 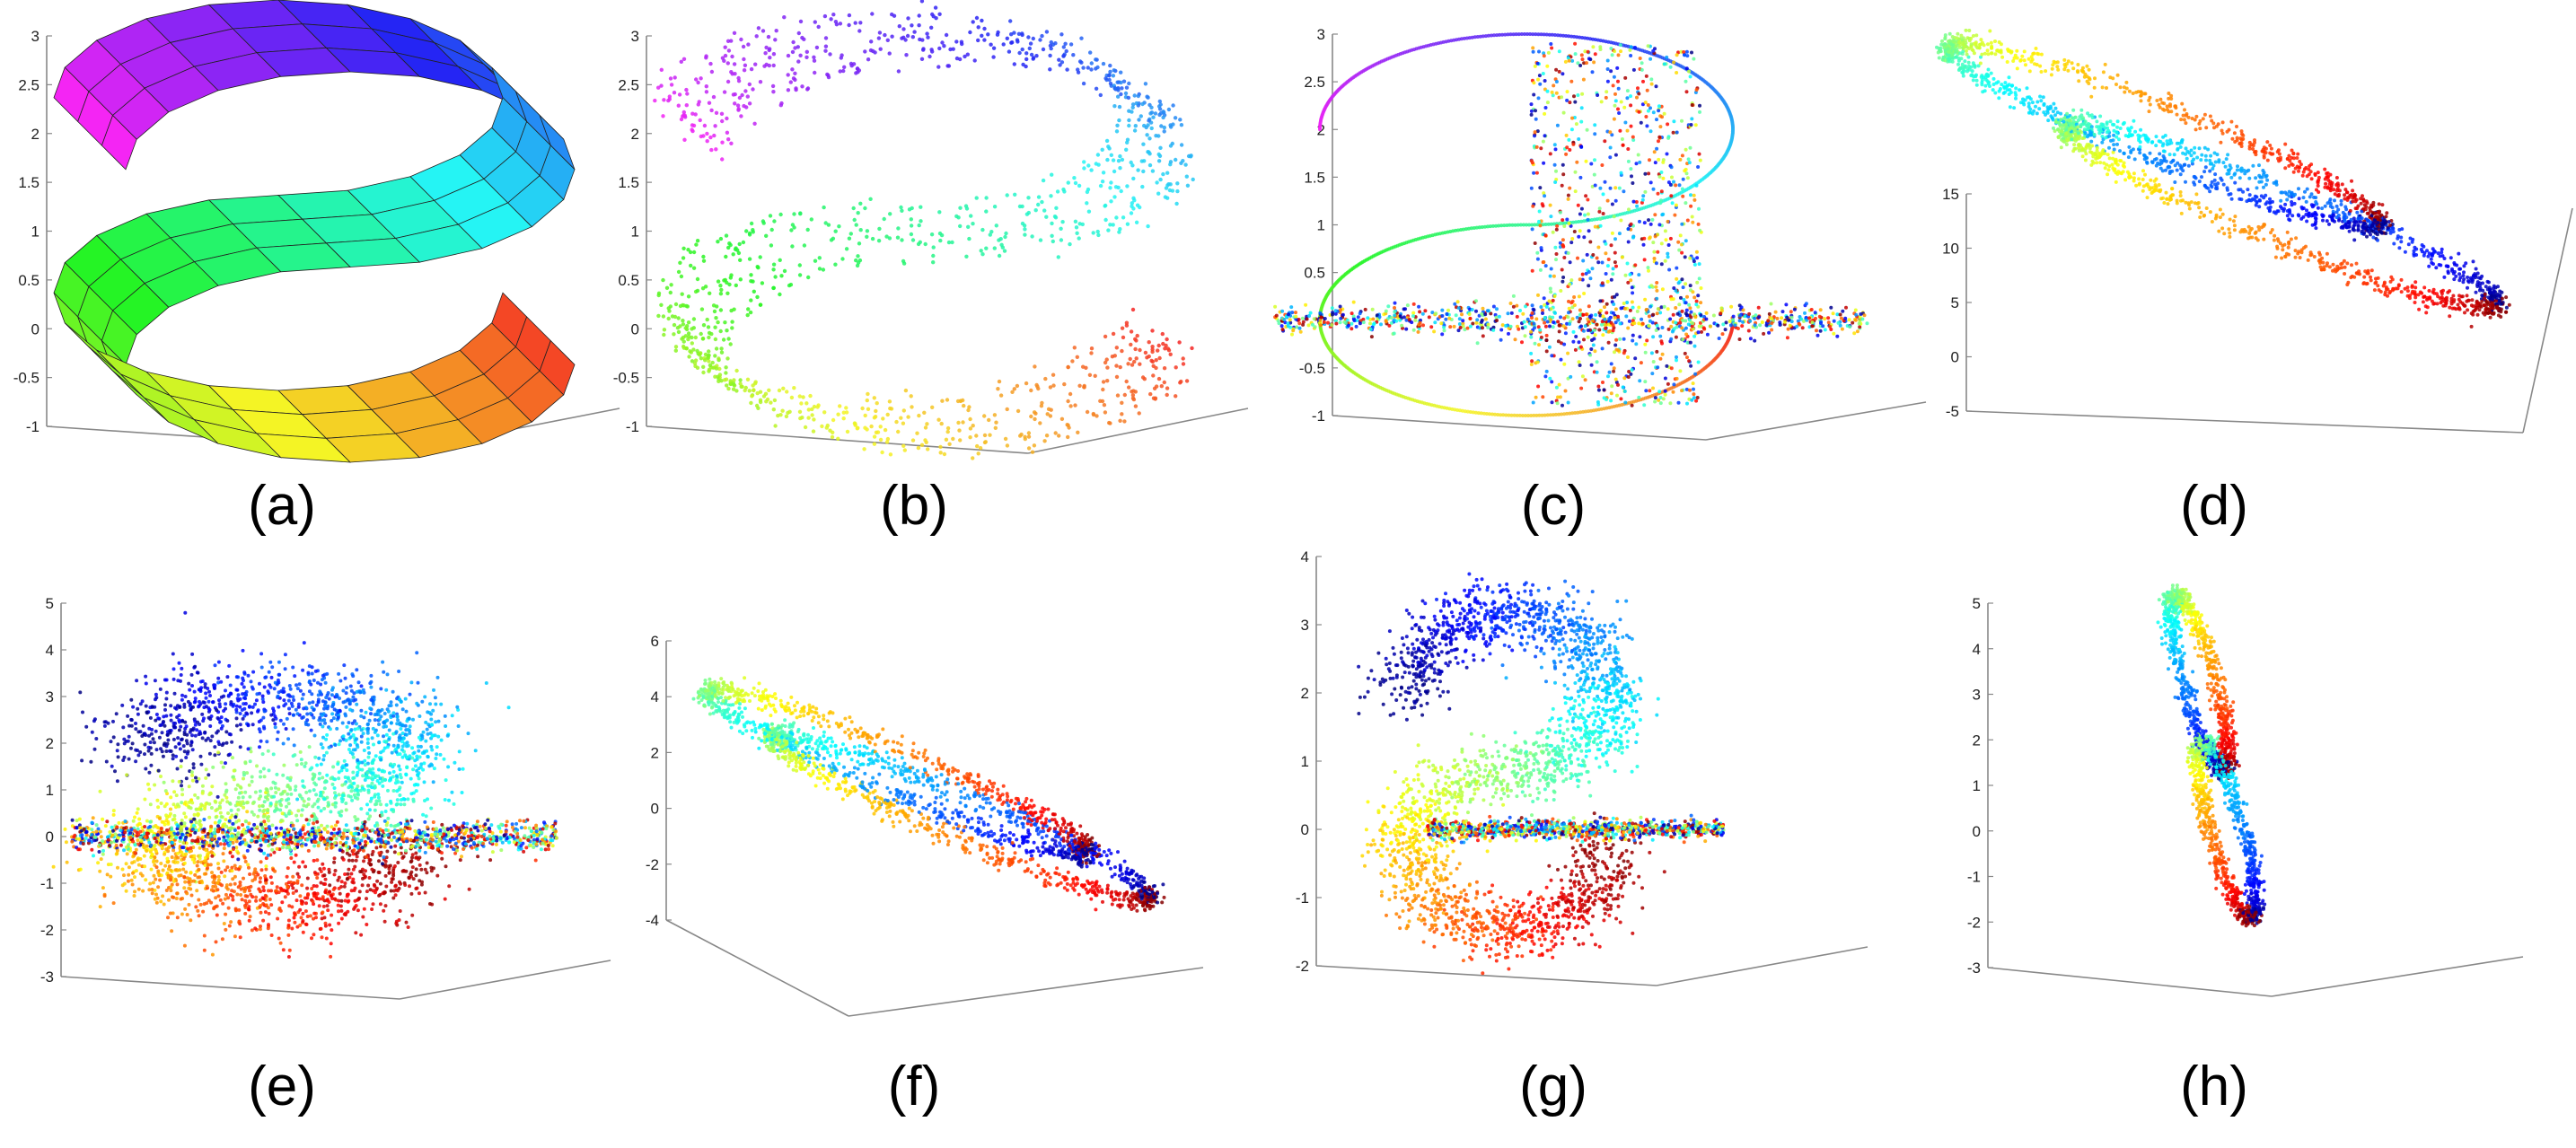 What do you see at coordinates (635, 36) in the screenshot?
I see `z-tick-label: 3` at bounding box center [635, 36].